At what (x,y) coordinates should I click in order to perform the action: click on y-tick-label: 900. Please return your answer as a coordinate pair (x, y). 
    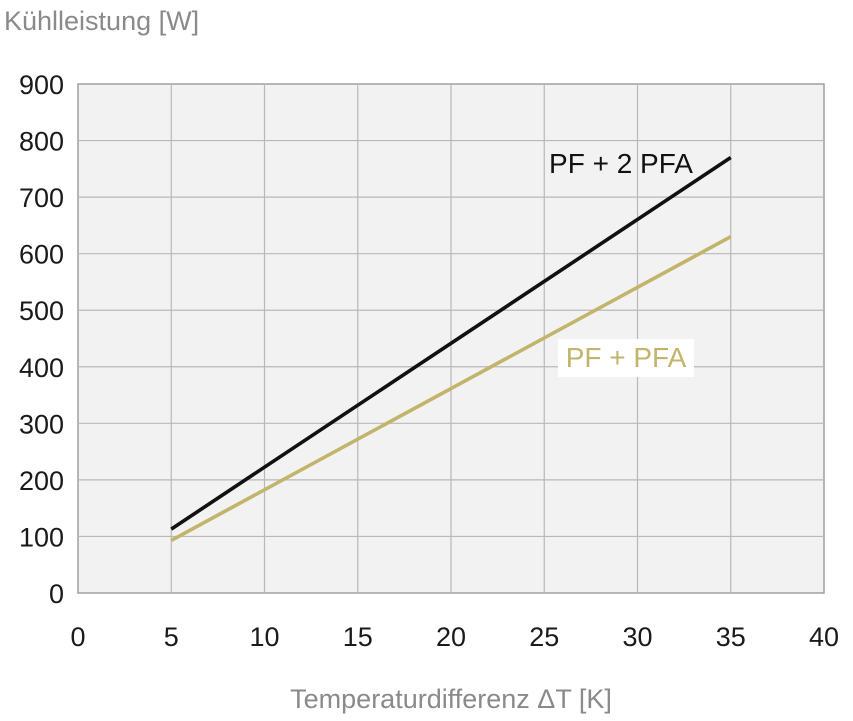
    Looking at the image, I should click on (41, 85).